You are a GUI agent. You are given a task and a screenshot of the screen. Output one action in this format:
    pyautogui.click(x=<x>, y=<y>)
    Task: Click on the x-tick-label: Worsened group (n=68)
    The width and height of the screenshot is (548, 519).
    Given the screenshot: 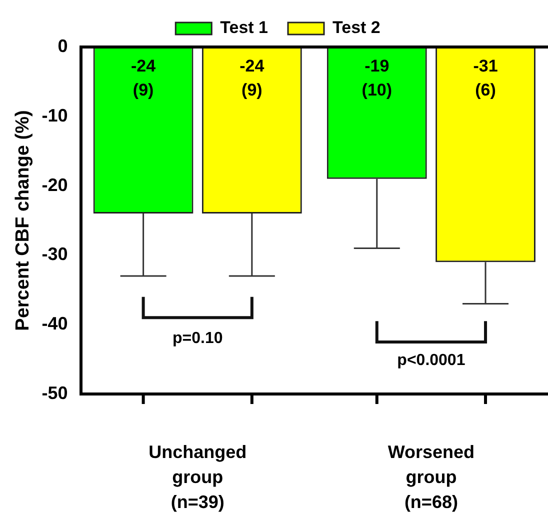 What is the action you would take?
    pyautogui.click(x=431, y=477)
    